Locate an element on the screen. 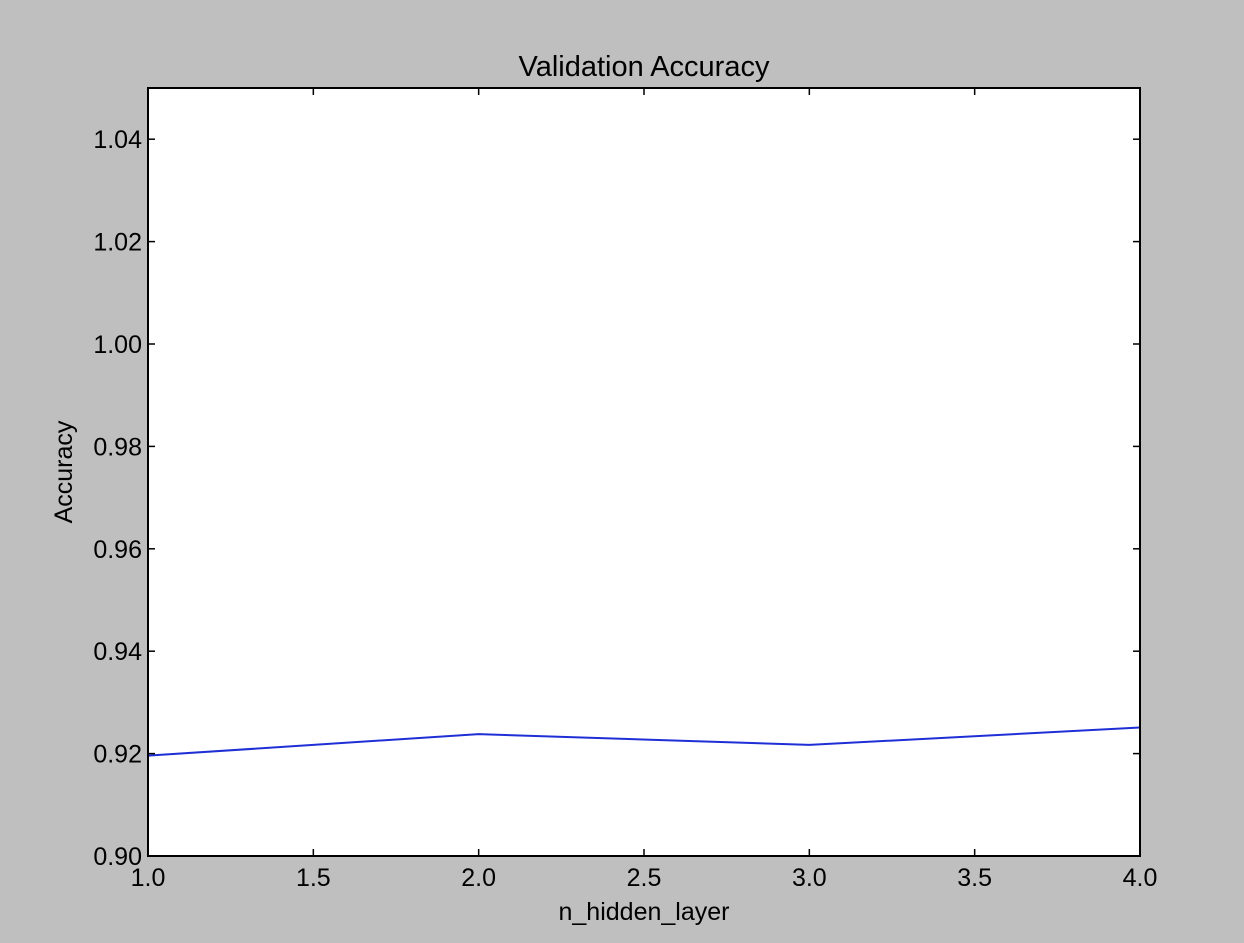 Image resolution: width=1244 pixels, height=943 pixels. x-axis-label: n_hidden_layer is located at coordinates (644, 912).